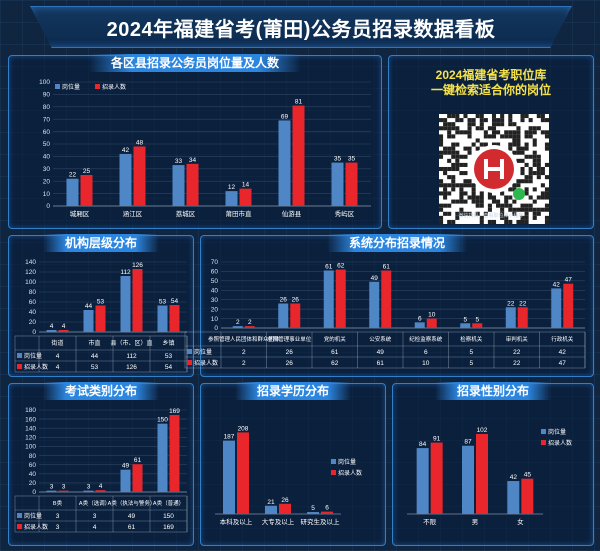 The height and width of the screenshot is (551, 600). Describe the element at coordinates (517, 363) in the screenshot. I see `table-cell: 22` at that location.